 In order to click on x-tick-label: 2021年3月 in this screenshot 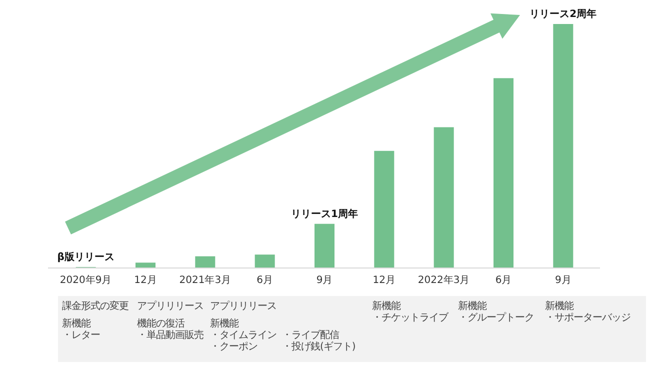, I will do `click(205, 280)`.